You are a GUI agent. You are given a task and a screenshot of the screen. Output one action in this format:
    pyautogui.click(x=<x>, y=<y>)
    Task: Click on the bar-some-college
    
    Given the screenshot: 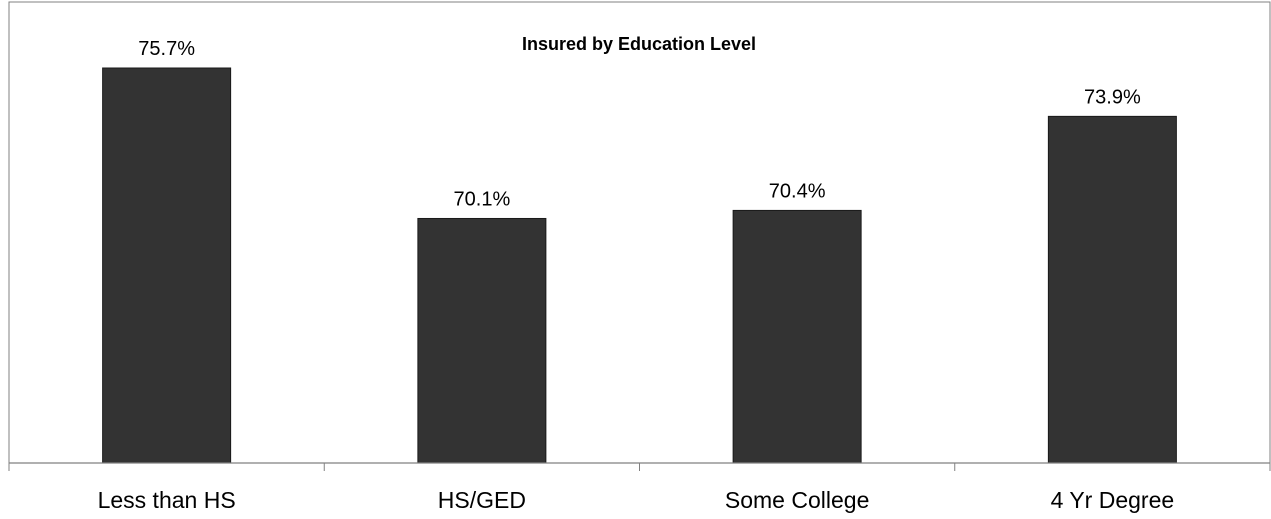 What is the action you would take?
    pyautogui.click(x=797, y=336)
    